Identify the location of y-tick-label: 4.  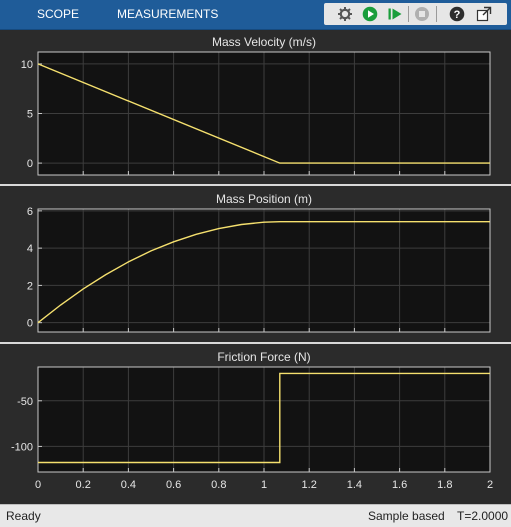
(30, 249).